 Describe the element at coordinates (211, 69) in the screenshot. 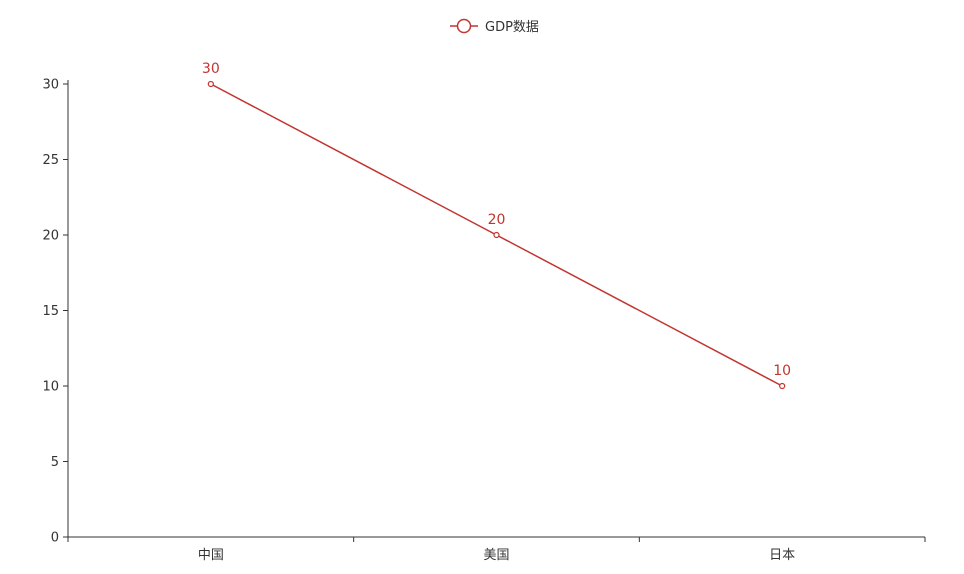

I see `data-label: 30` at that location.